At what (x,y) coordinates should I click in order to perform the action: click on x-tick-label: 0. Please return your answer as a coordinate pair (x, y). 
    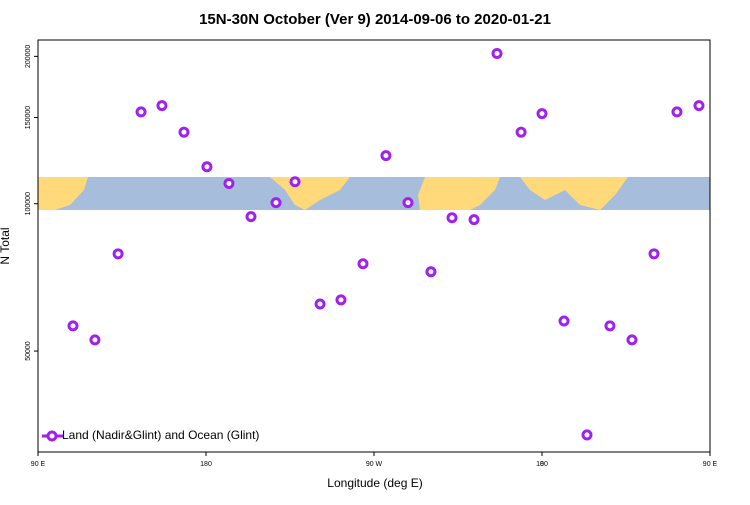
    Looking at the image, I should click on (542, 464).